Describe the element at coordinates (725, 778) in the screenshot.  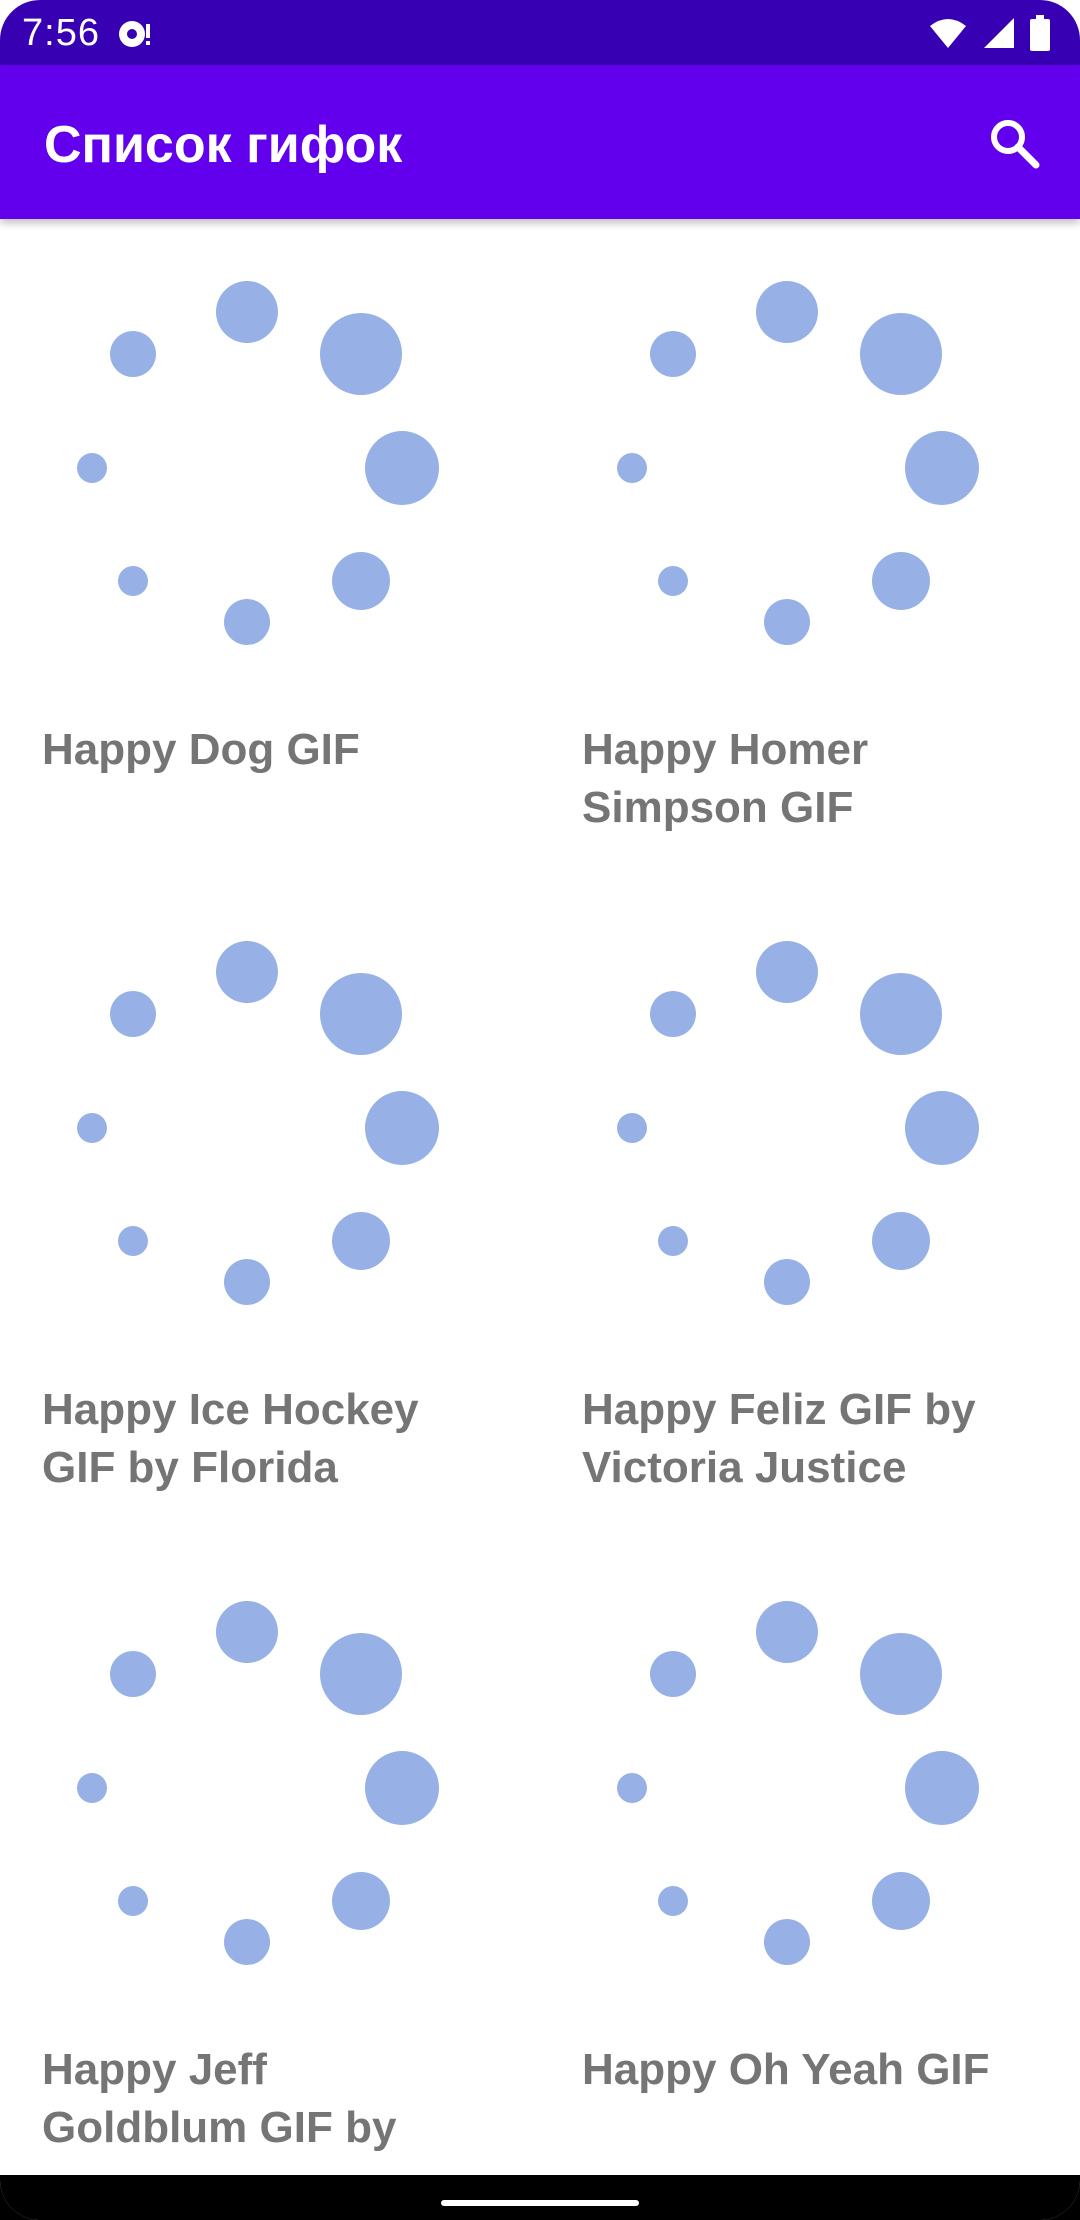
I see `gif-title: Happy Homer Simpson GIF` at that location.